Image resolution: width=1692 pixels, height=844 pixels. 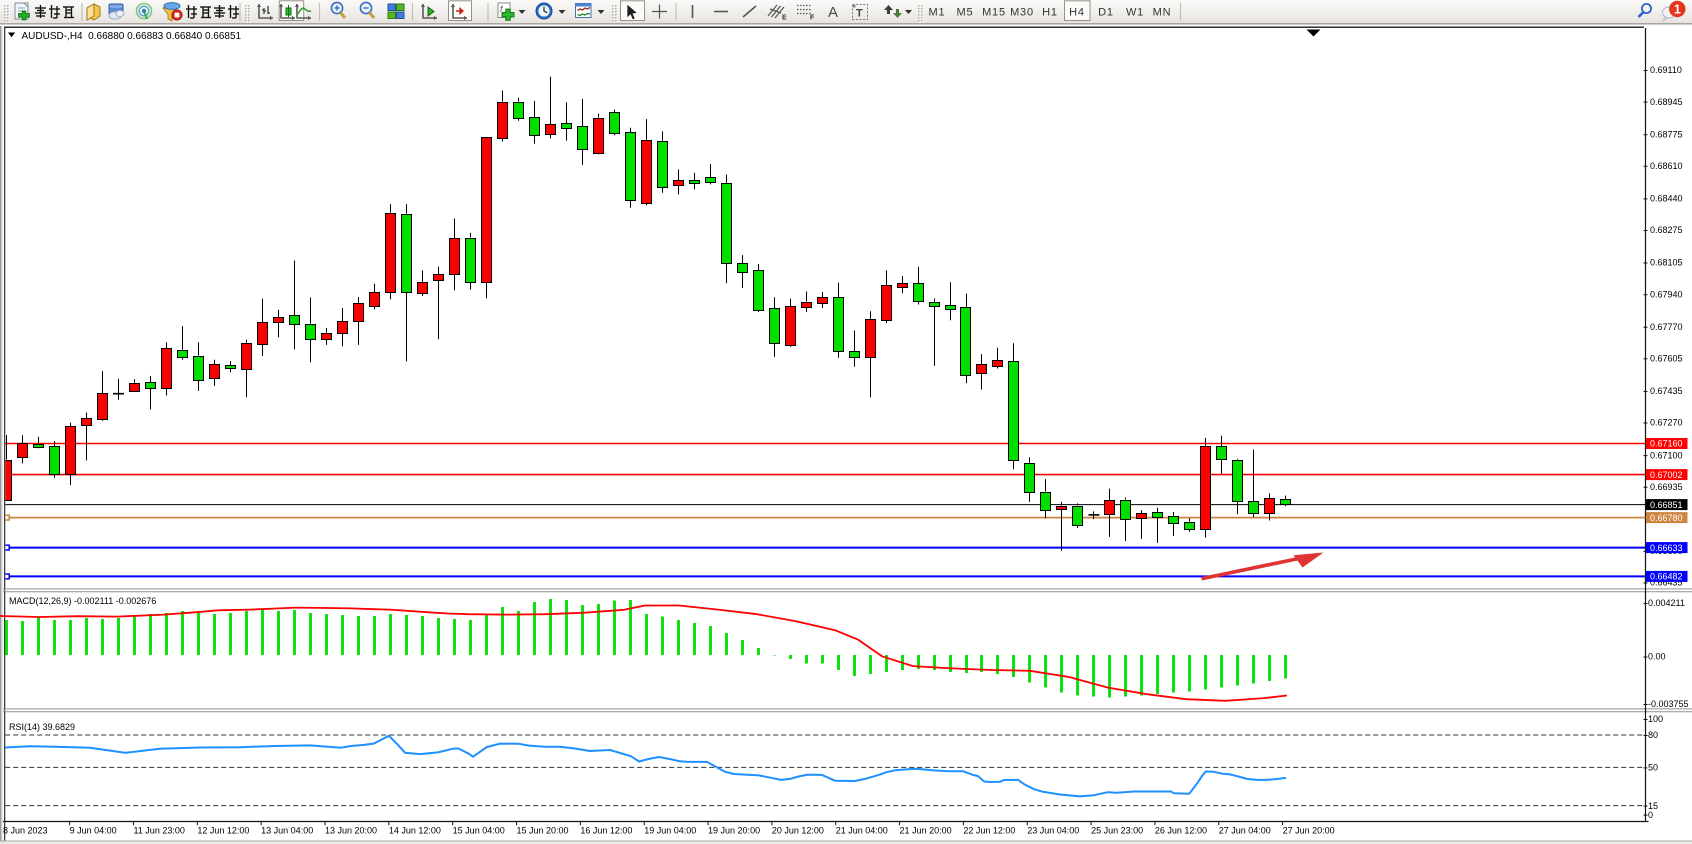 What do you see at coordinates (812, 18) in the screenshot?
I see `svg-text: F` at bounding box center [812, 18].